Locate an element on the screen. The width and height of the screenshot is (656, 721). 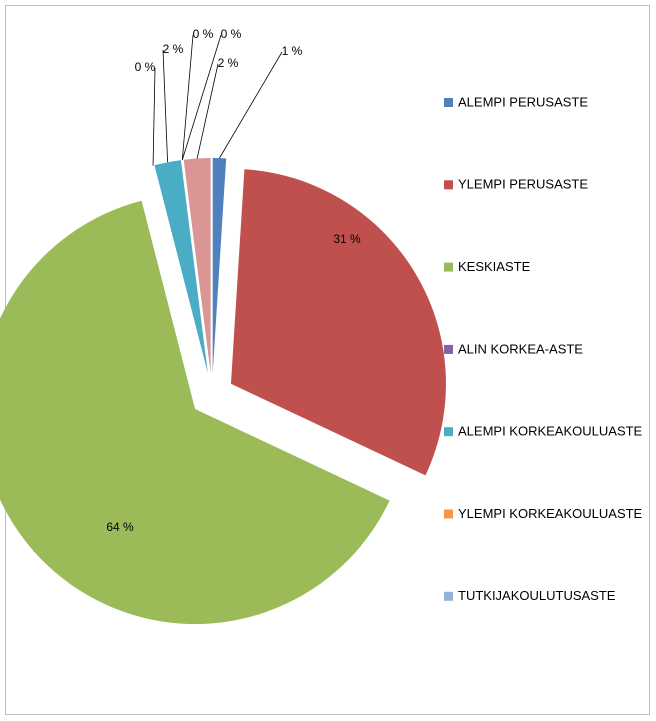
legend-label: ALEMPI KORKEAKOULUASTE is located at coordinates (550, 431).